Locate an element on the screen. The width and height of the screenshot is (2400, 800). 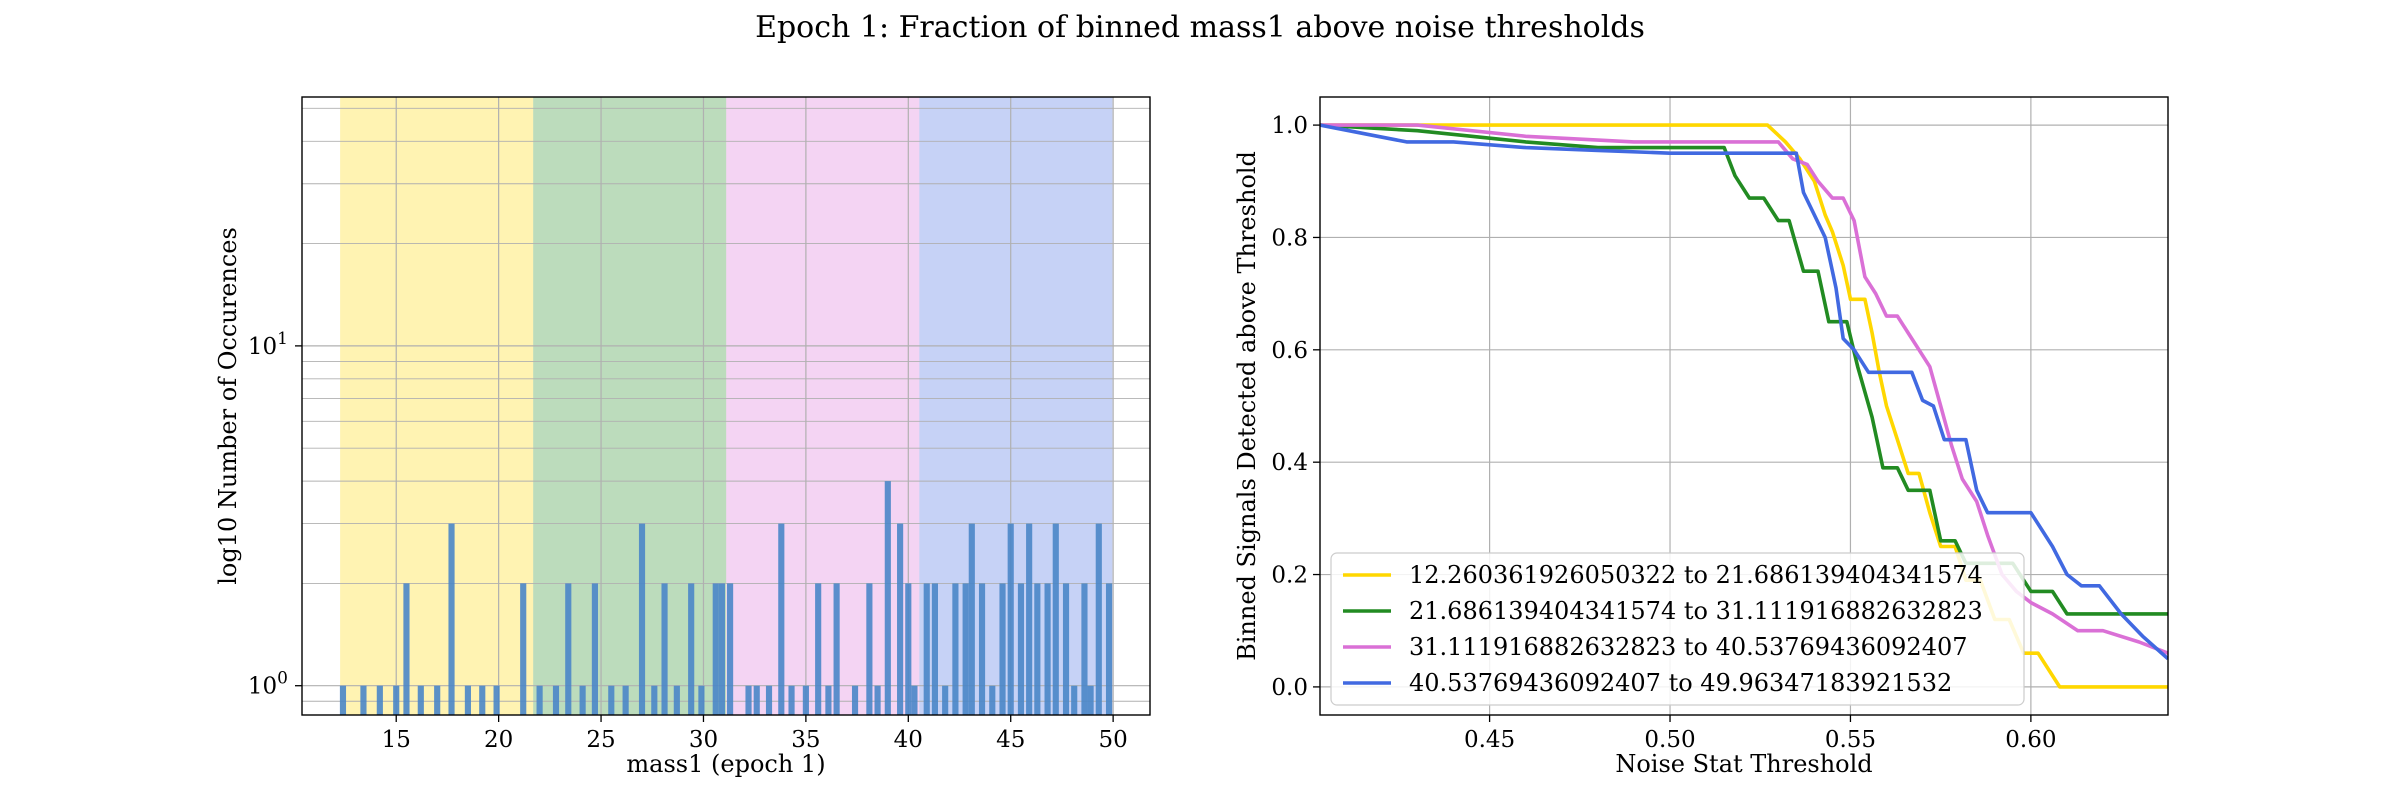
x-tick-label: 0.50 is located at coordinates (1669, 740).